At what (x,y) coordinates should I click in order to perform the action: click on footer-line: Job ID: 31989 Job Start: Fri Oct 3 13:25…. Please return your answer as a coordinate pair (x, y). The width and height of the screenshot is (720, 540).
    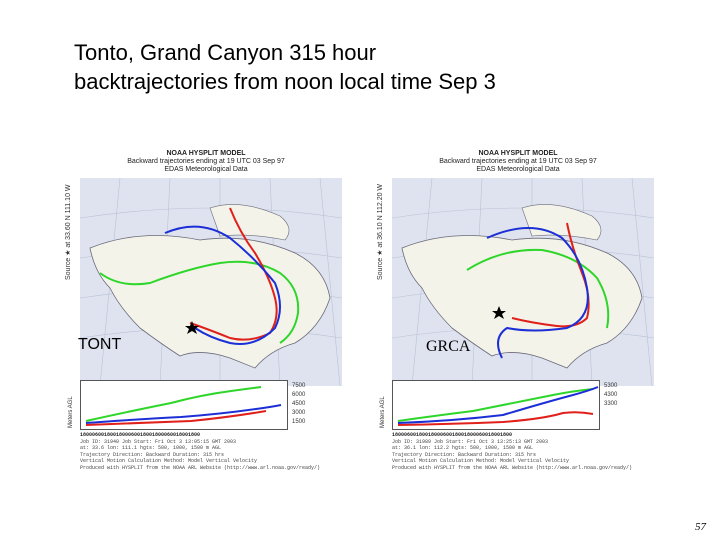
    Looking at the image, I should click on (470, 441).